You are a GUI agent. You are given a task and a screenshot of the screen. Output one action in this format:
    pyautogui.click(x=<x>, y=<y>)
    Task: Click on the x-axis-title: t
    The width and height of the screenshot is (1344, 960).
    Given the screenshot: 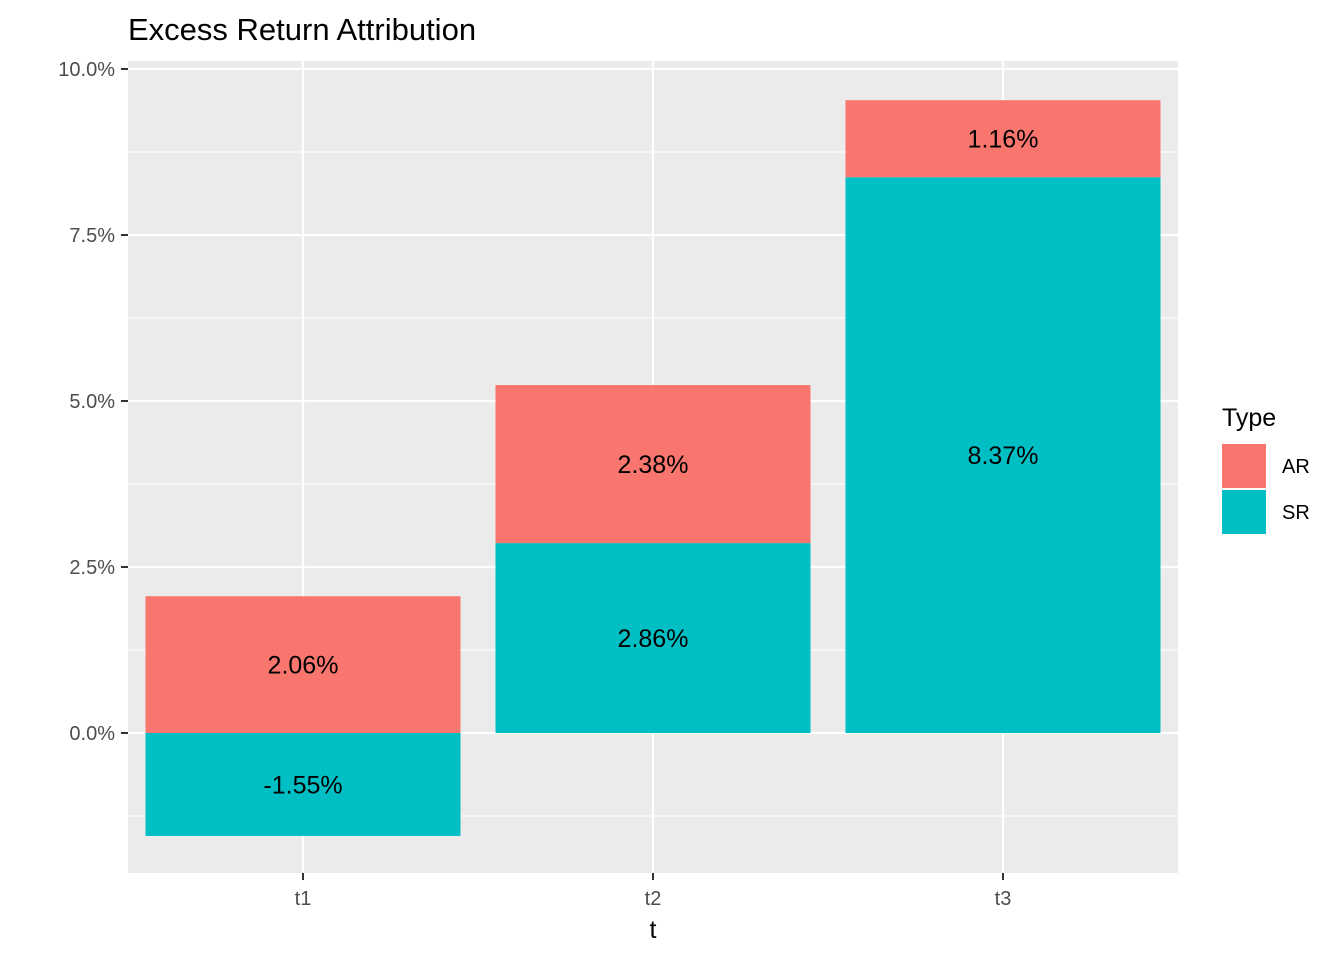 What is the action you would take?
    pyautogui.click(x=653, y=930)
    